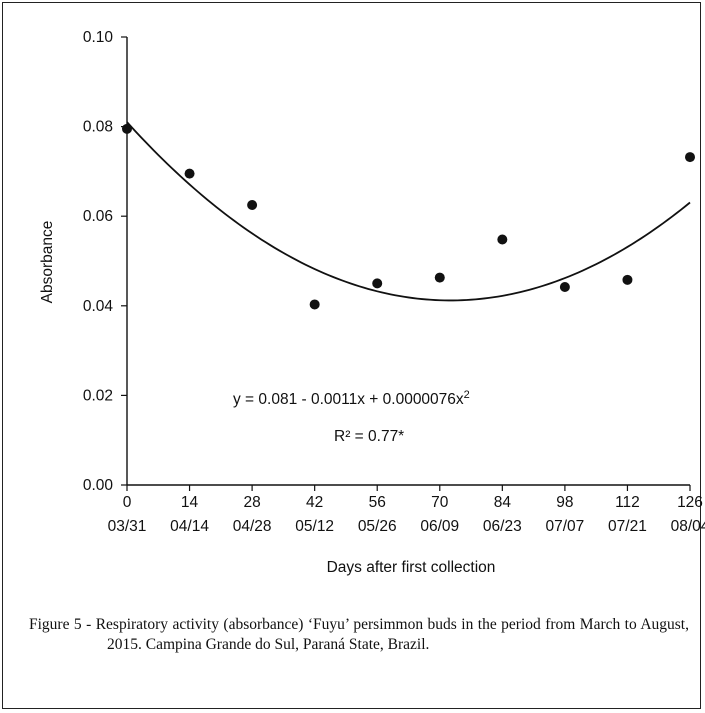 The image size is (705, 713). I want to click on x-tick-label: 126, so click(690, 502).